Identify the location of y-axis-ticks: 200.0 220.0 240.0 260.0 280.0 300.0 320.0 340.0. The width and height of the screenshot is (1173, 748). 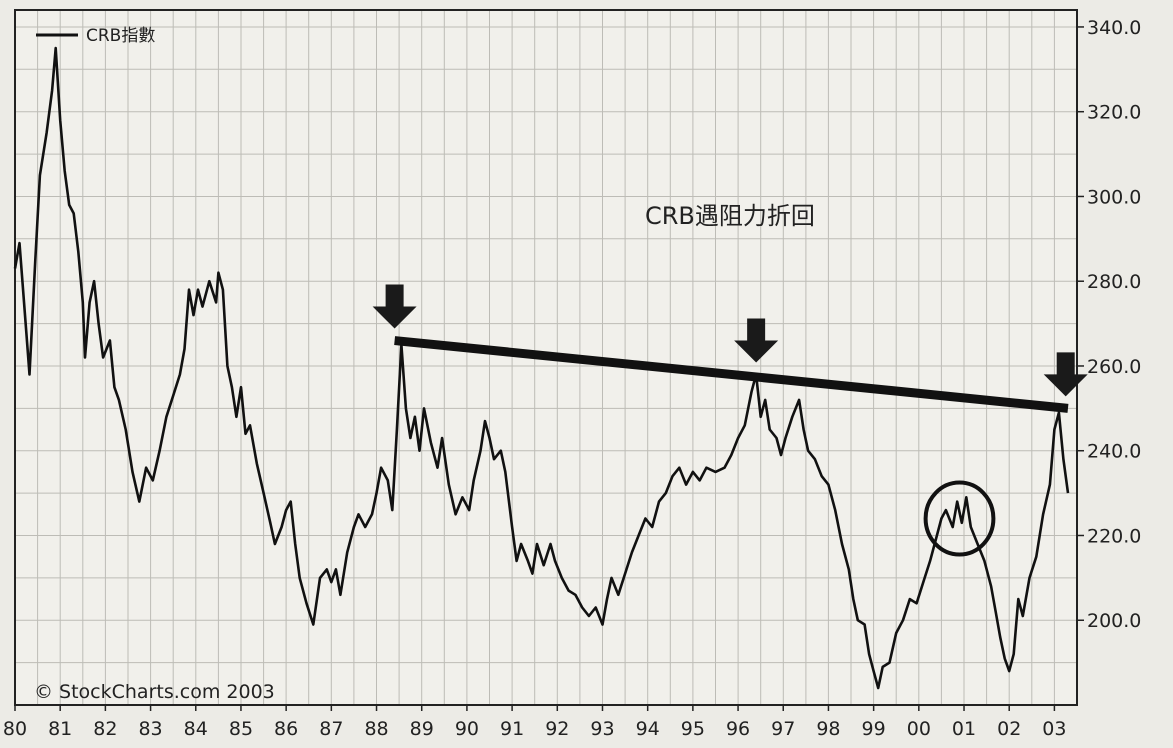
(1109, 324).